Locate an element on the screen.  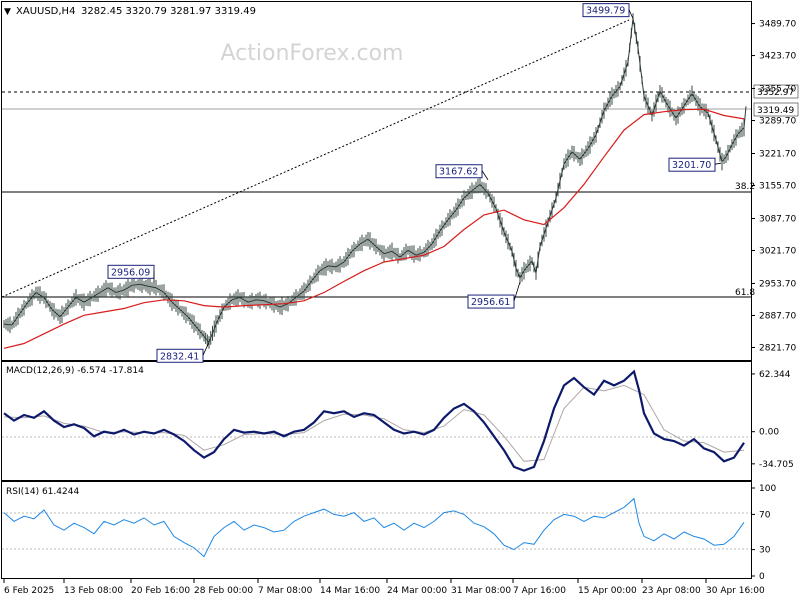
chart-symbol: XAUUSD,H4 is located at coordinates (45, 11).